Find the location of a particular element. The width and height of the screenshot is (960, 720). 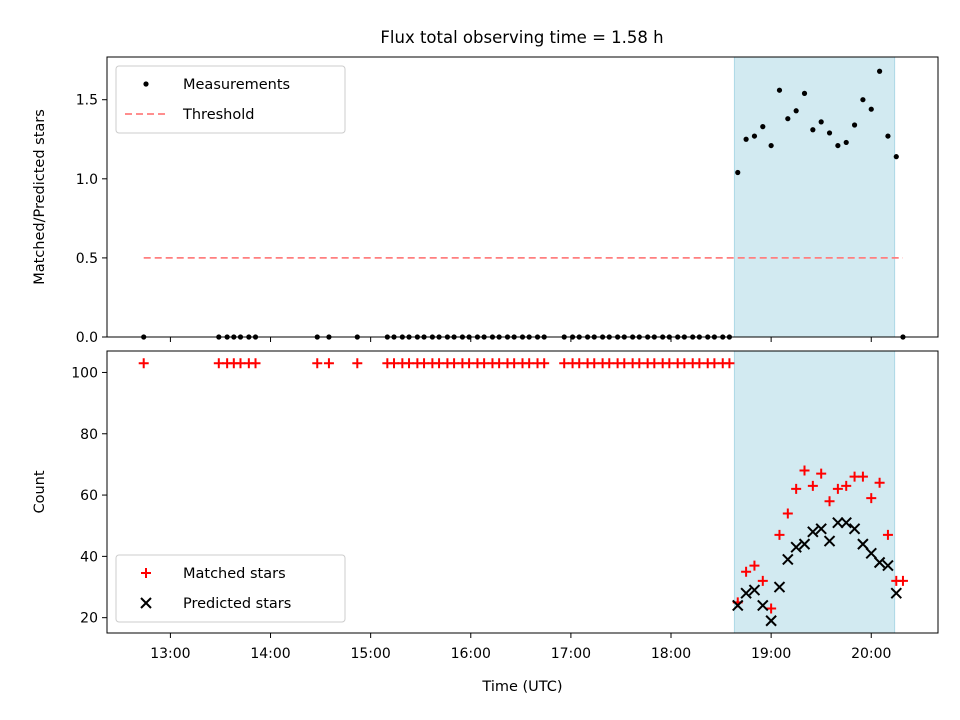

y-tick-label: 60 is located at coordinates (89, 496).